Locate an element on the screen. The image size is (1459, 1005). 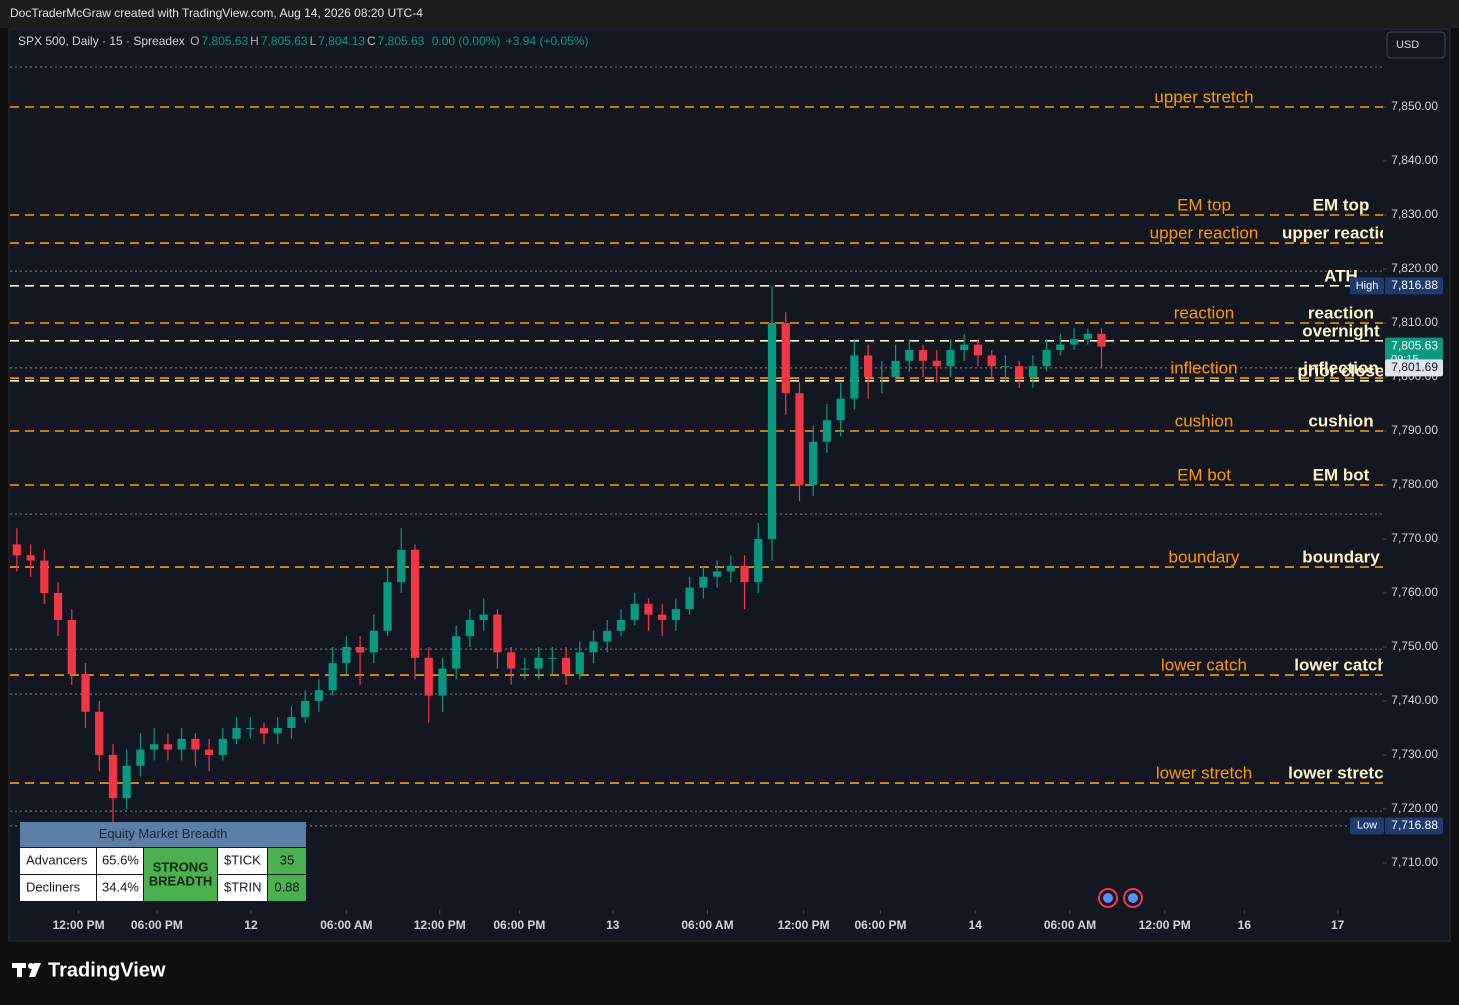
y-tick-label: 7,850.00 is located at coordinates (1414, 106).